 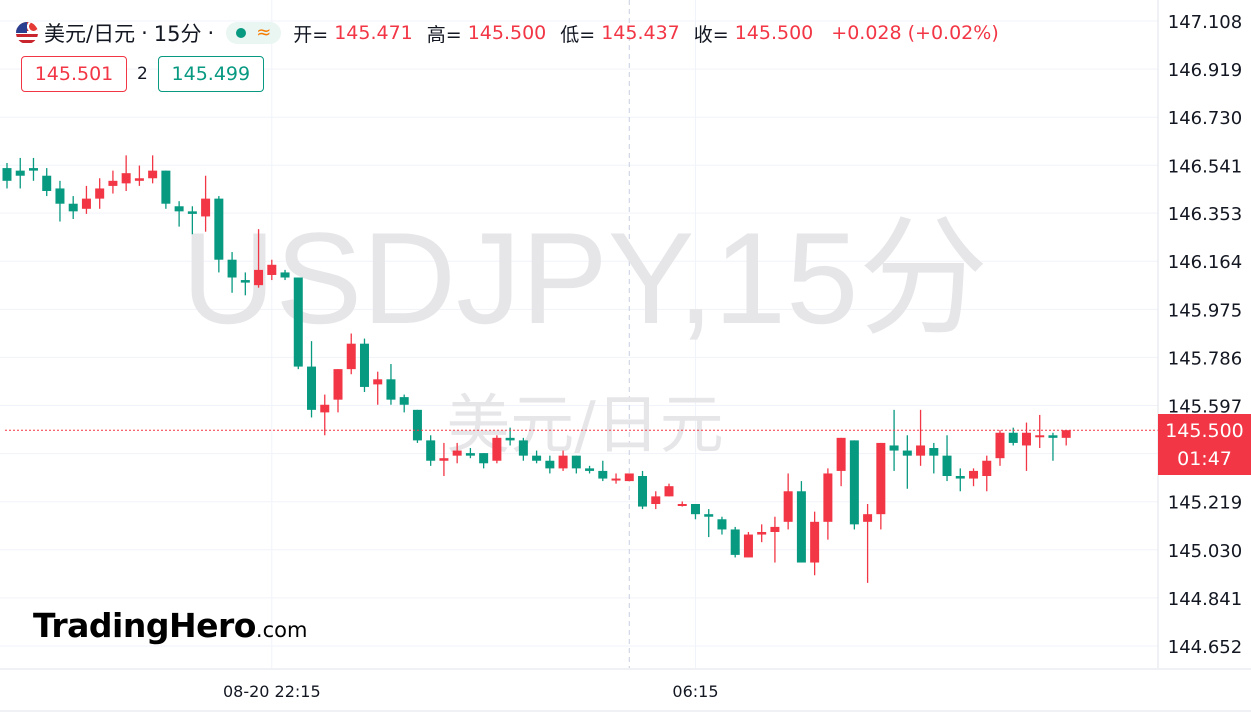 What do you see at coordinates (695, 691) in the screenshot?
I see `time-tick-label: 06:15` at bounding box center [695, 691].